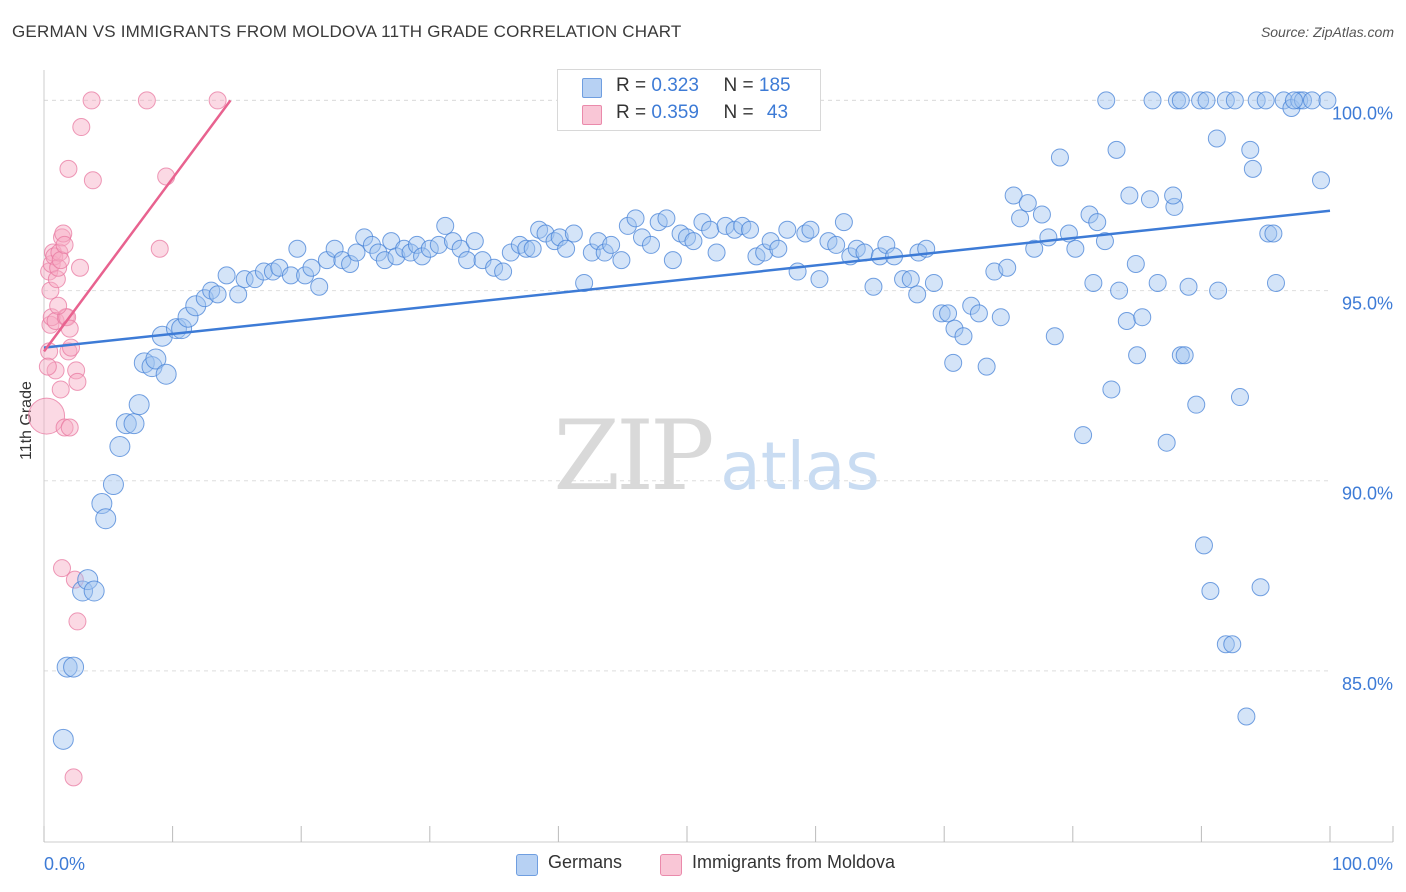  I want to click on legend-swatch-moldova, so click(592, 115).